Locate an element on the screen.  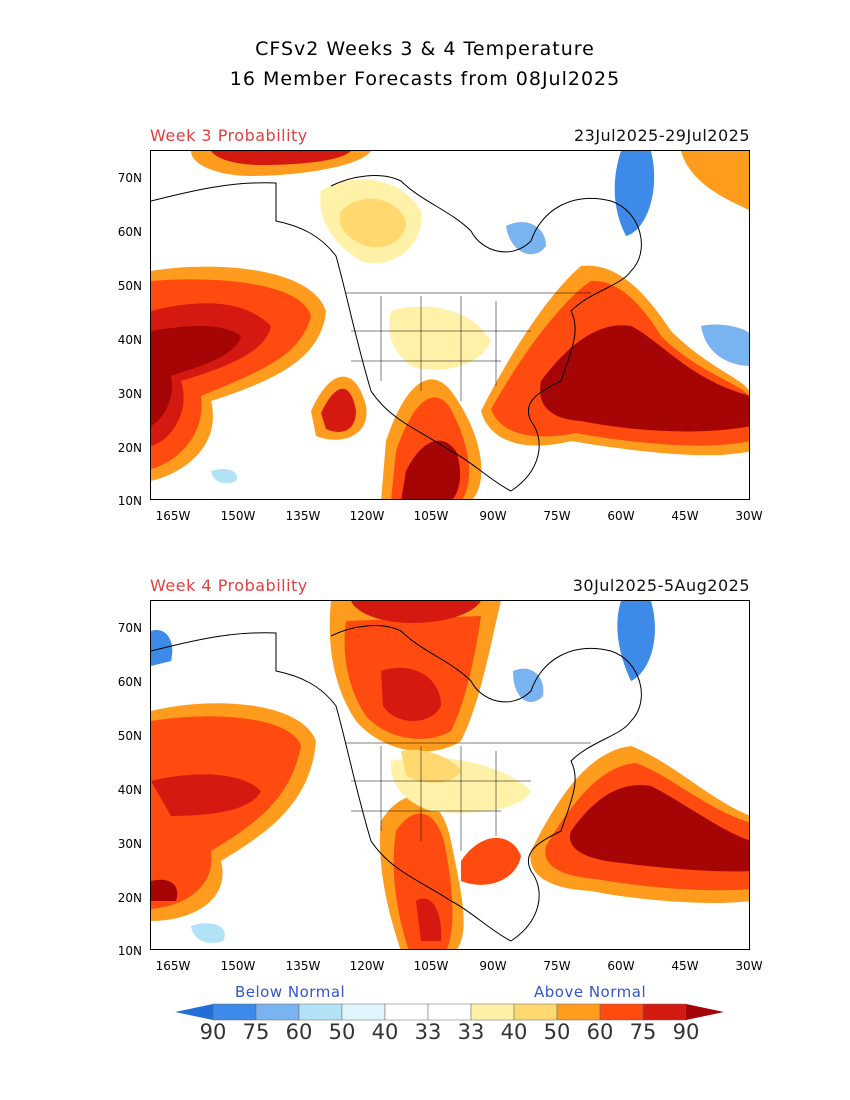
week4-lat-50n: 50N is located at coordinates (129, 736).